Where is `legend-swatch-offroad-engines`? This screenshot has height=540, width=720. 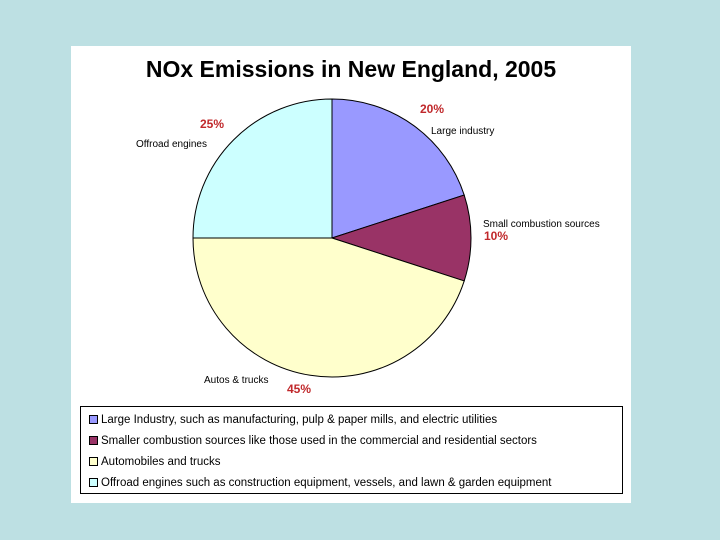
legend-swatch-offroad-engines is located at coordinates (93, 482).